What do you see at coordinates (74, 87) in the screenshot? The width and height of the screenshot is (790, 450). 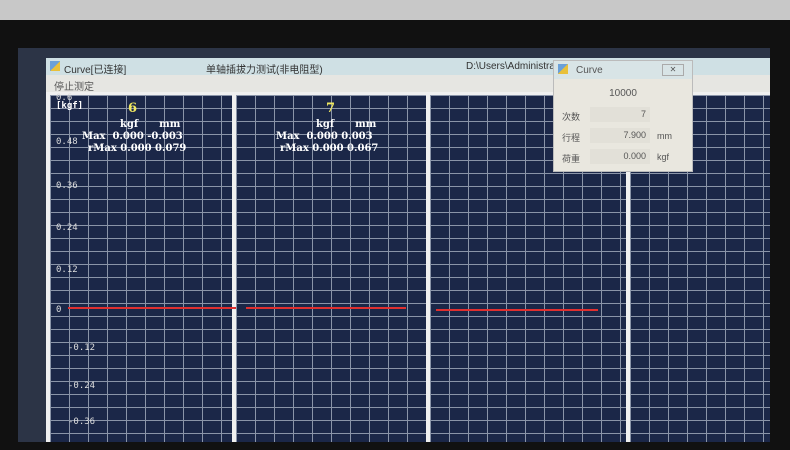 I see `stop-measure-menu: 停止测定` at bounding box center [74, 87].